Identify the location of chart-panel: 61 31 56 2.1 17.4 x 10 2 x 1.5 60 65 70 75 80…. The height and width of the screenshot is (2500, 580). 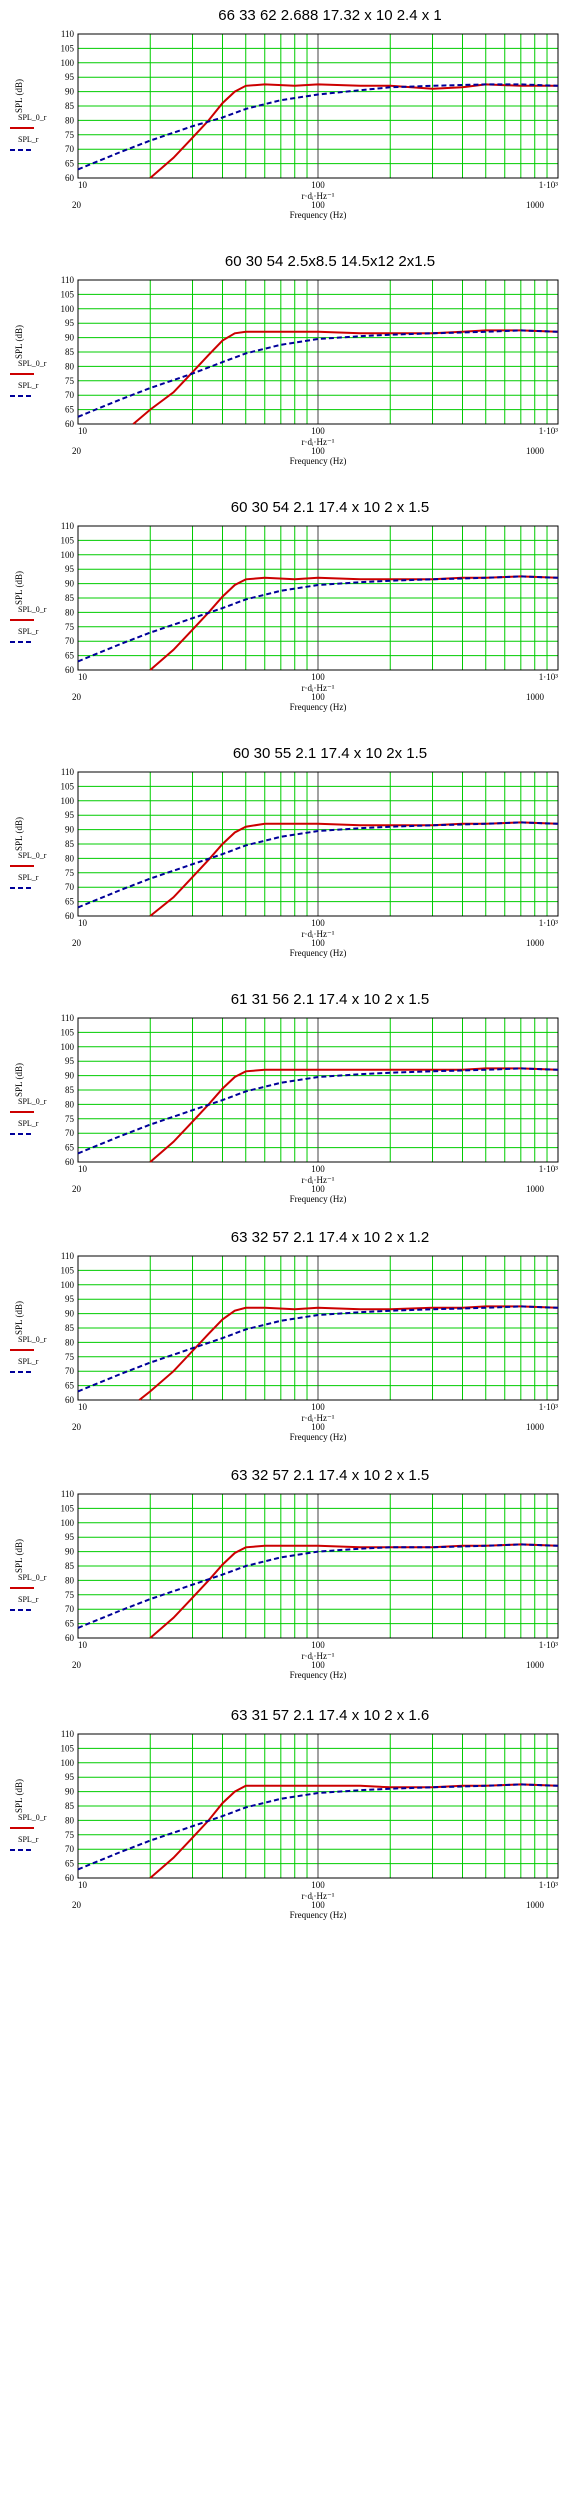
(290, 1107).